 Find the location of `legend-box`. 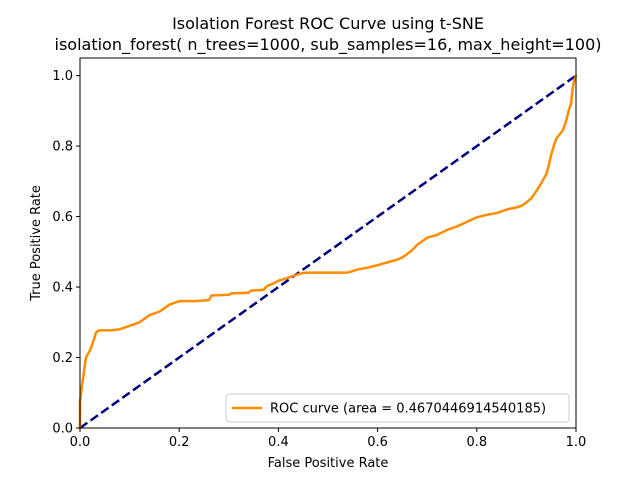

legend-box is located at coordinates (397, 408).